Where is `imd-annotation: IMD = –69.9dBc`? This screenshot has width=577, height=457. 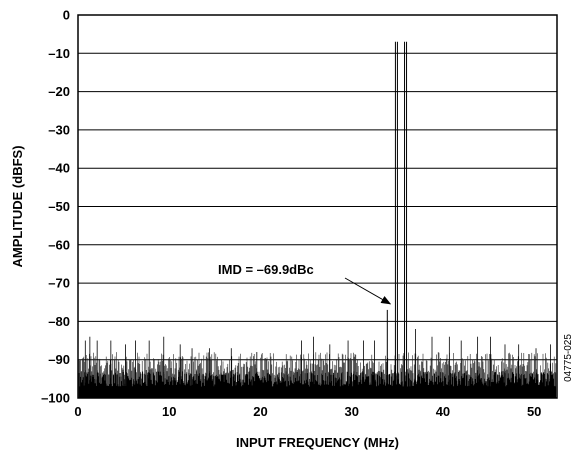
imd-annotation: IMD = –69.9dBc is located at coordinates (266, 269).